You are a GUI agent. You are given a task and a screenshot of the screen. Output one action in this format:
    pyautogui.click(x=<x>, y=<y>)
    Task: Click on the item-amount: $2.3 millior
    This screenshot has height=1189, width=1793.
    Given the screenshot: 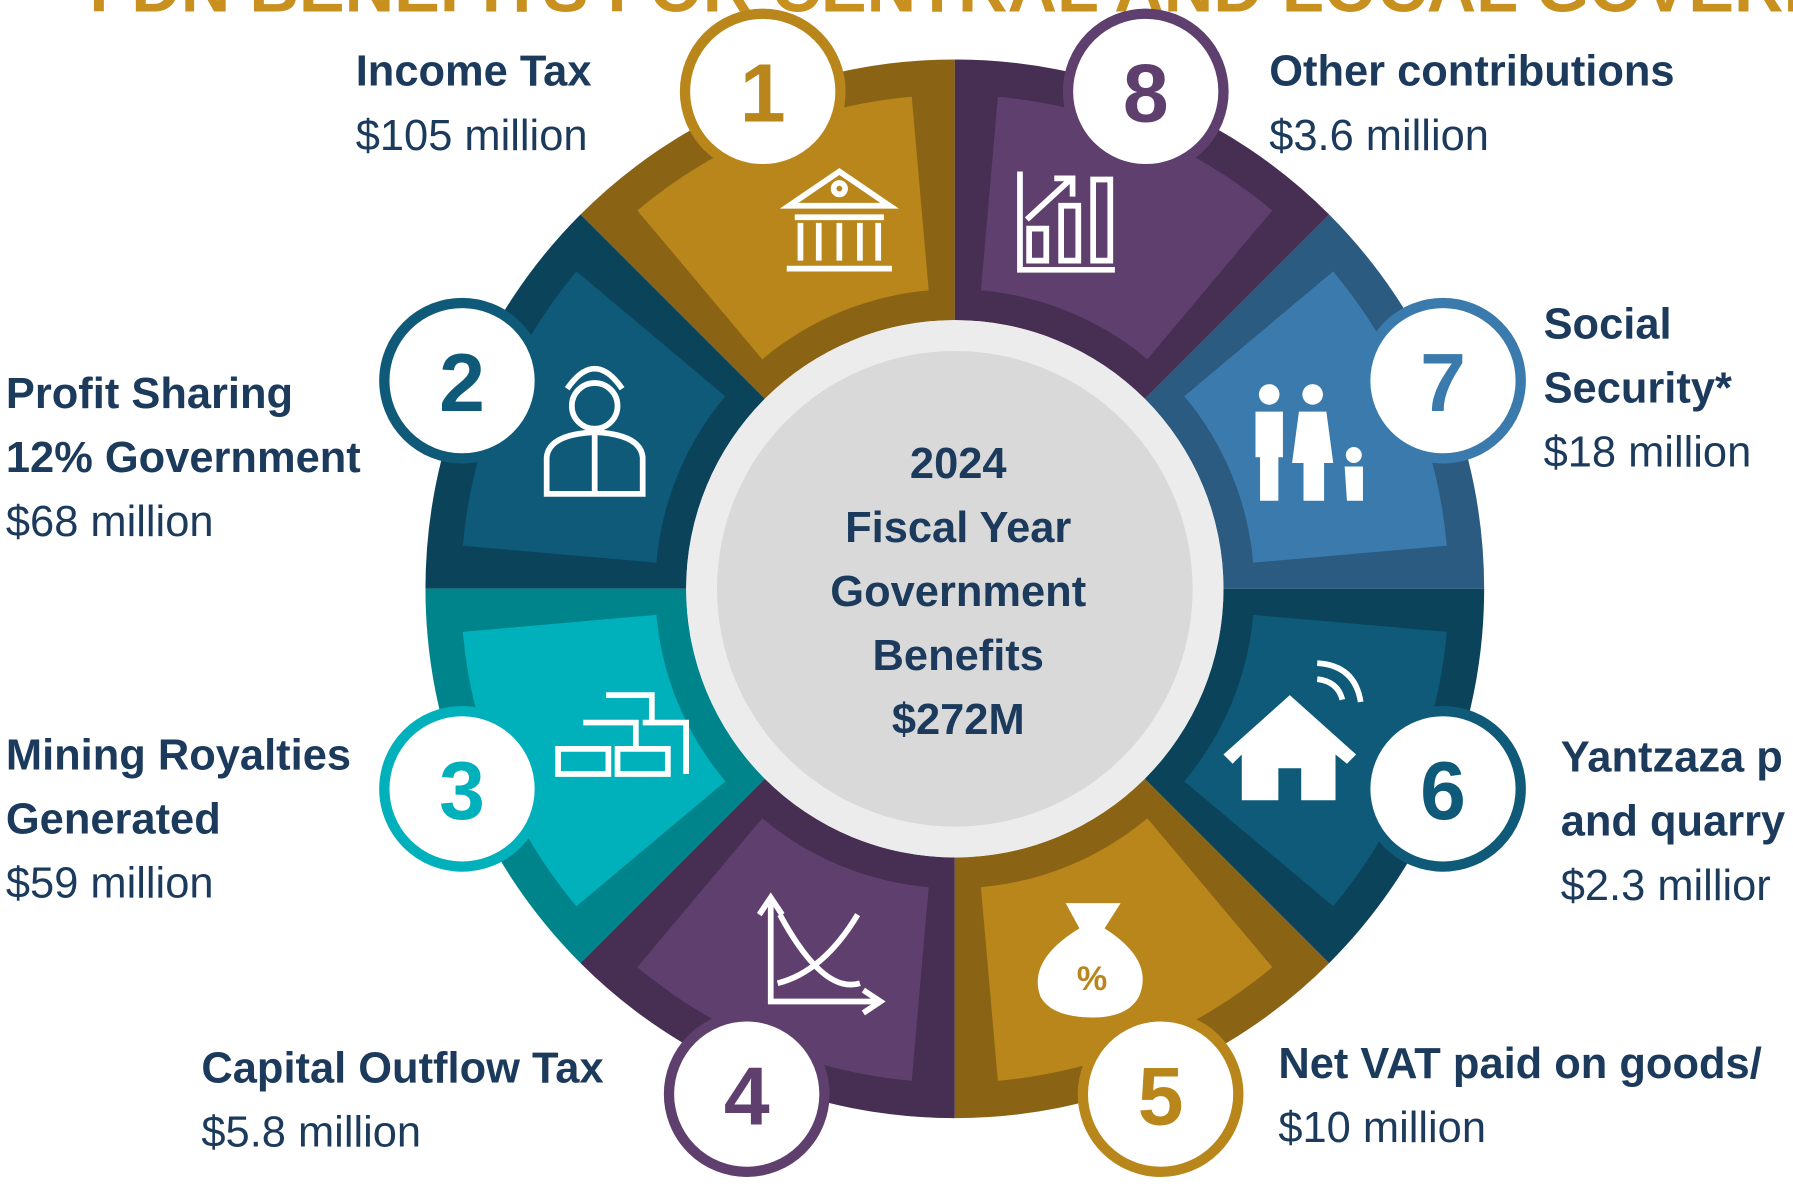 What is the action you would take?
    pyautogui.click(x=1666, y=886)
    